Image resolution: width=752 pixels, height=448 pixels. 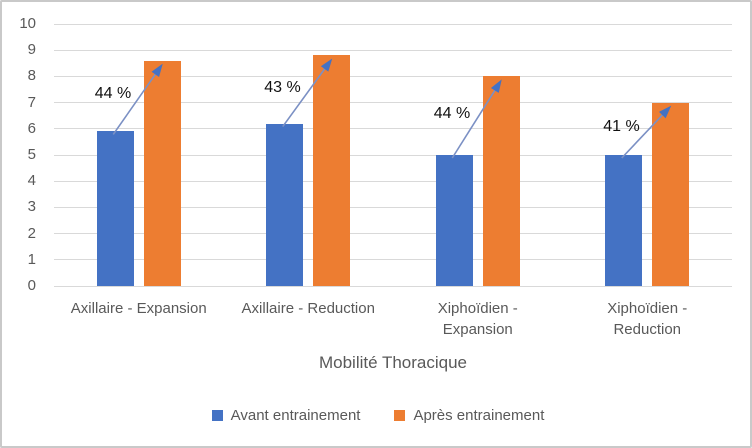 What do you see at coordinates (138, 308) in the screenshot?
I see `x-category-label: Axillaire - Expansion` at bounding box center [138, 308].